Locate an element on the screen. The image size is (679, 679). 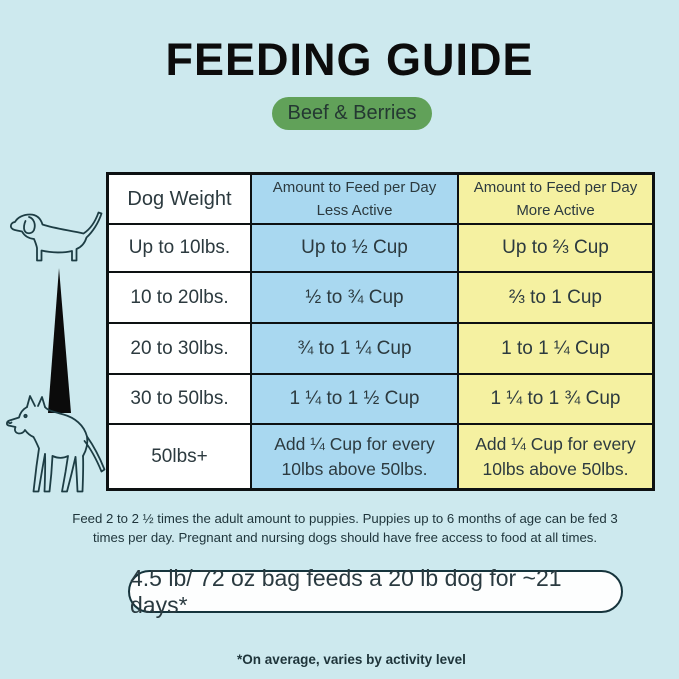
cell-more-row4: Add ¼ Cup for every 10lbs above 50lbs. is located at coordinates (555, 456).